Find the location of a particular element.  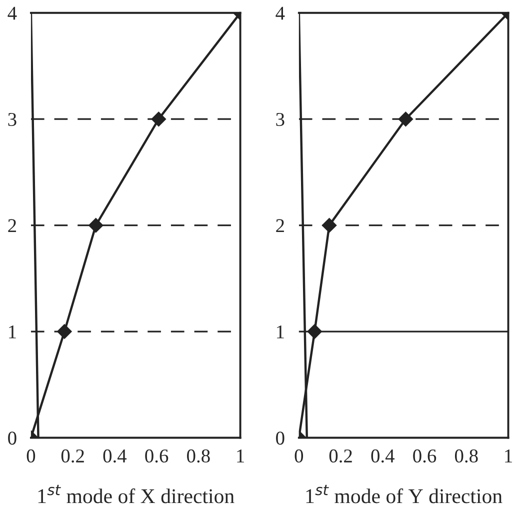

x-axis-title: 1$^{st}$ mode of Y direction is located at coordinates (404, 494).